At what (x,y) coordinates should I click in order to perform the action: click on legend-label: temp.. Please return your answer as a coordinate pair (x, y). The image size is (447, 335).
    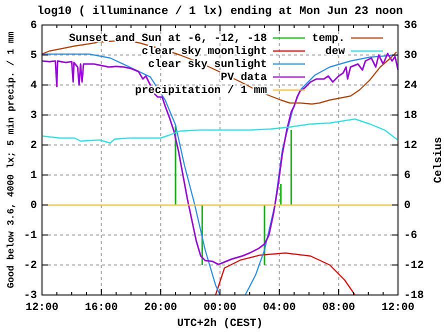
    Looking at the image, I should click on (328, 38).